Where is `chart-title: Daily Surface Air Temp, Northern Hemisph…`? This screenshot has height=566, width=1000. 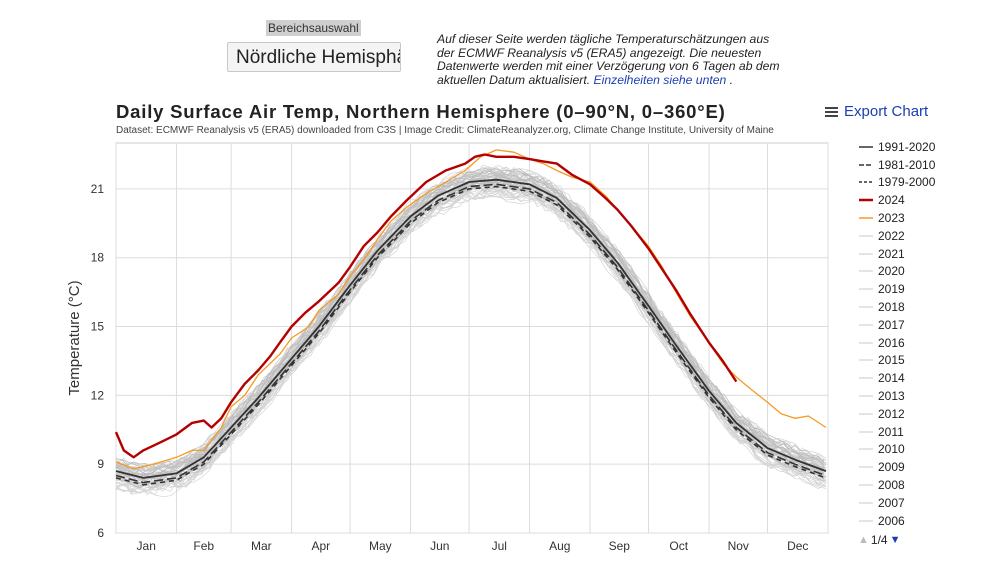
chart-title: Daily Surface Air Temp, Northern Hemisph… is located at coordinates (421, 111).